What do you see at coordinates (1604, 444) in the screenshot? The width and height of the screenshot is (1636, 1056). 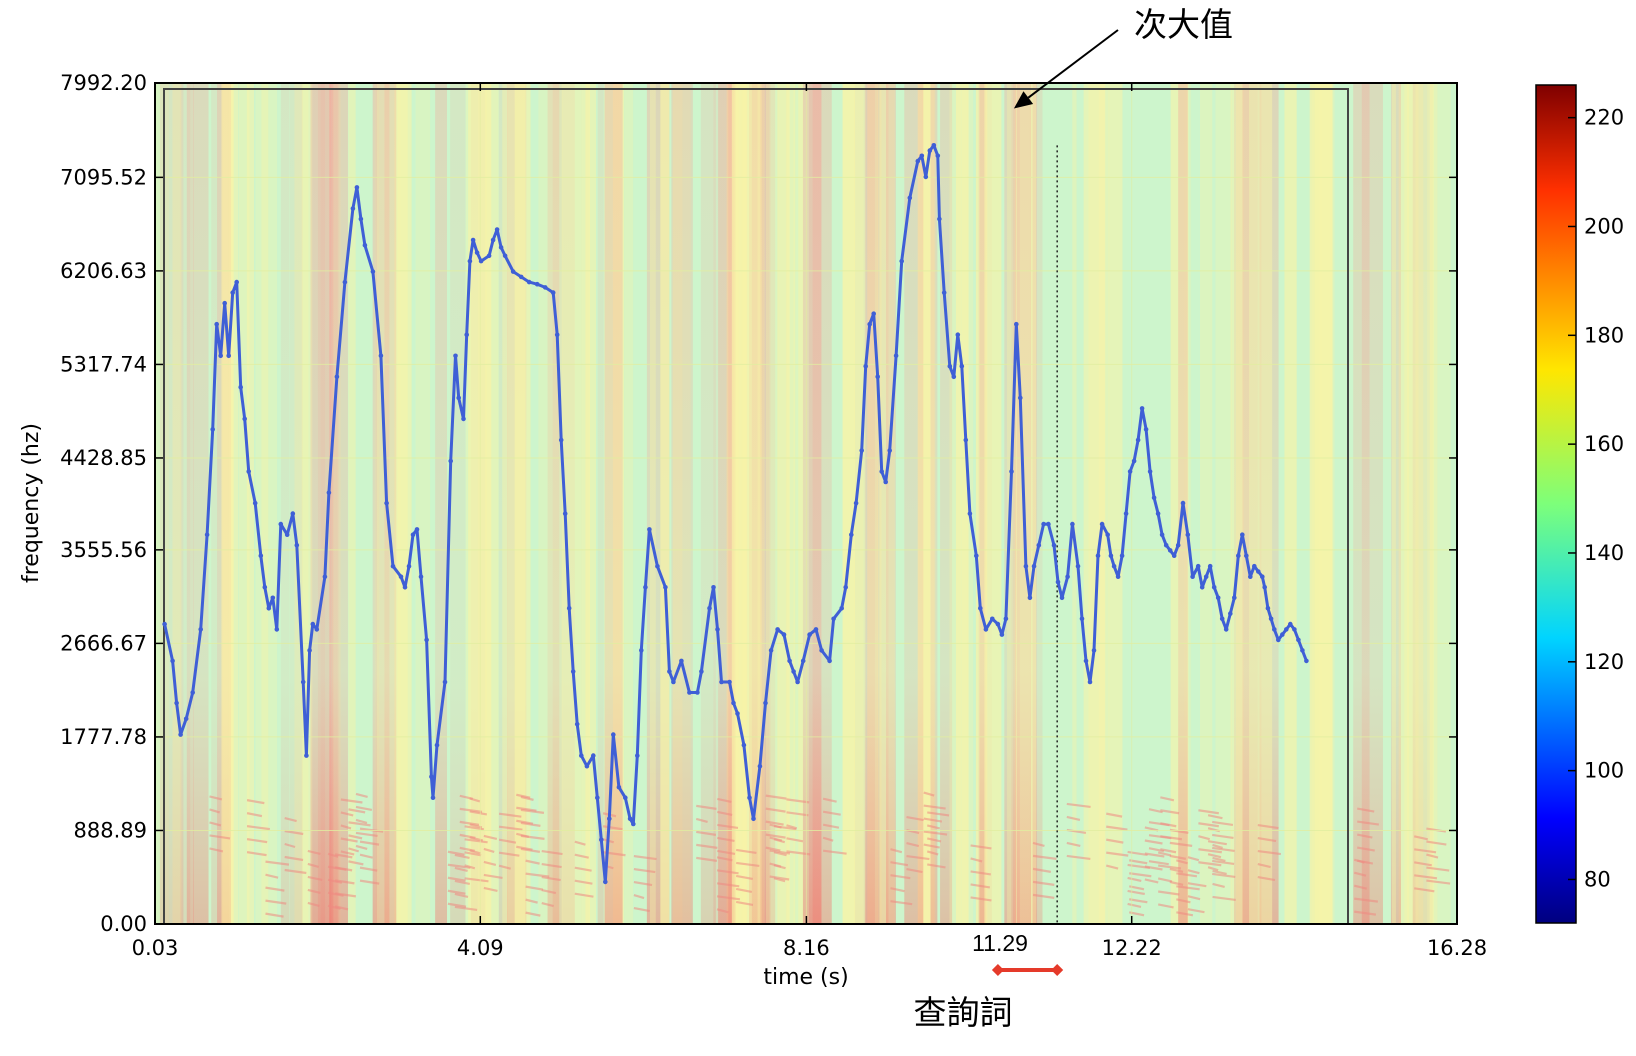 I see `colorbar-tick-label: 160` at bounding box center [1604, 444].